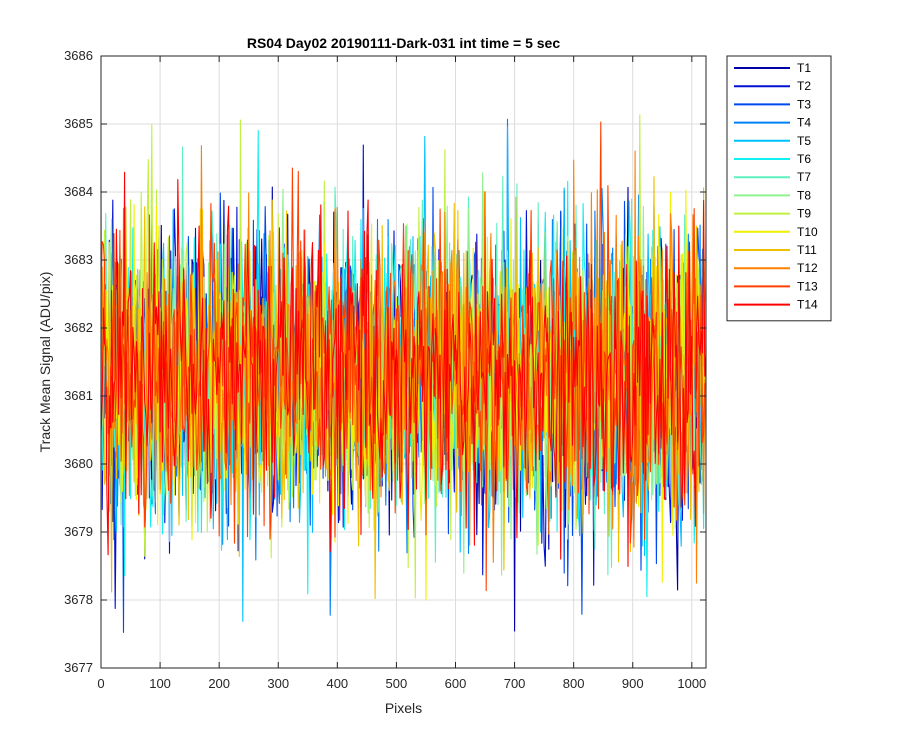  What do you see at coordinates (219, 683) in the screenshot?
I see `x-tick-label: 200` at bounding box center [219, 683].